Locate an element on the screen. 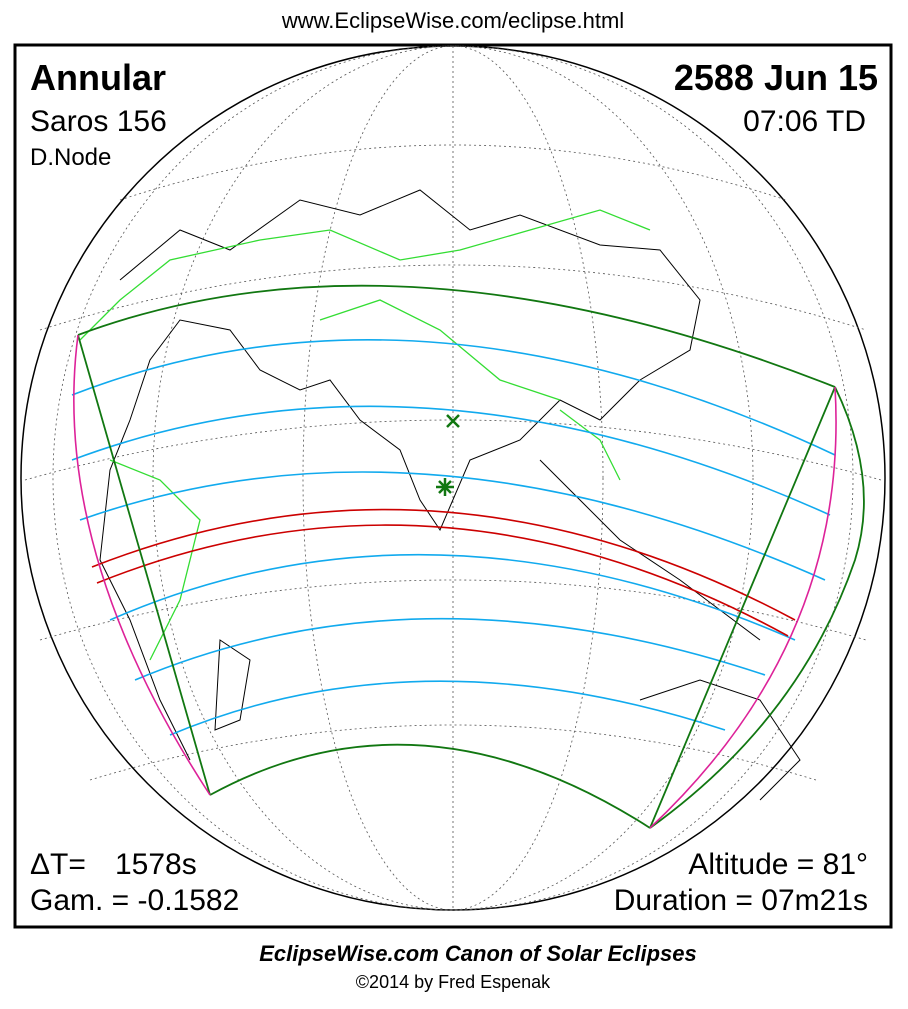 The width and height of the screenshot is (908, 1009). delta-t-value: 1578s is located at coordinates (156, 864).